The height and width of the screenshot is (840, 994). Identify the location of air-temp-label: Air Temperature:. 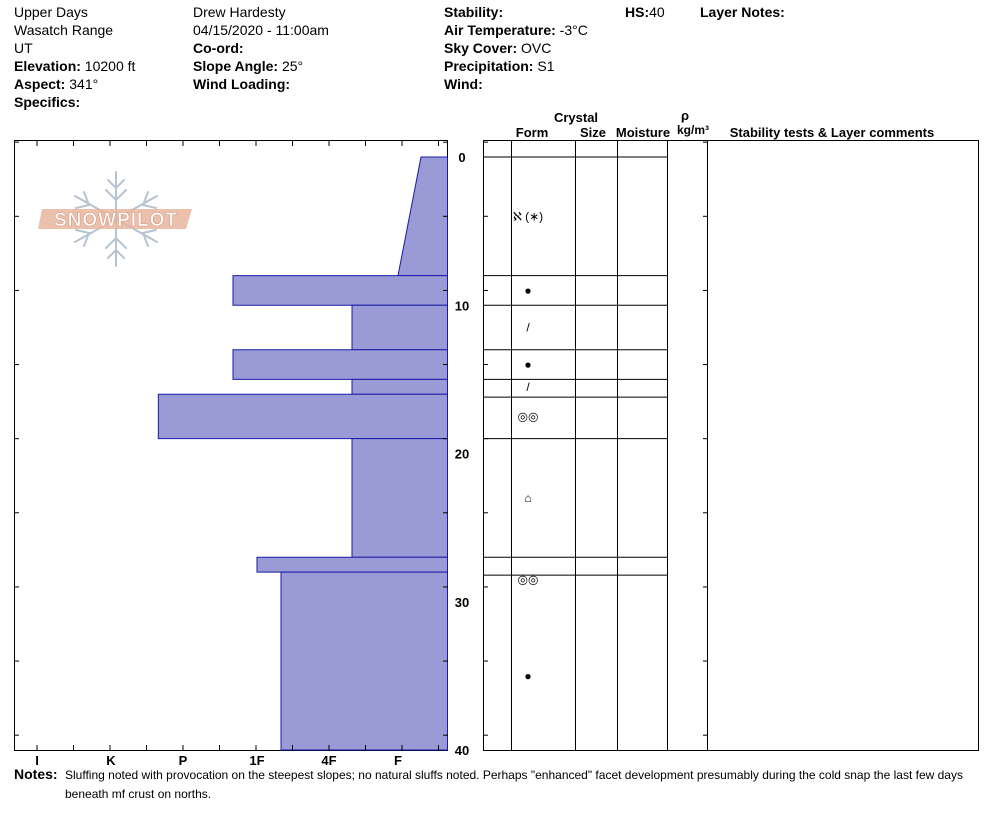
(500, 30).